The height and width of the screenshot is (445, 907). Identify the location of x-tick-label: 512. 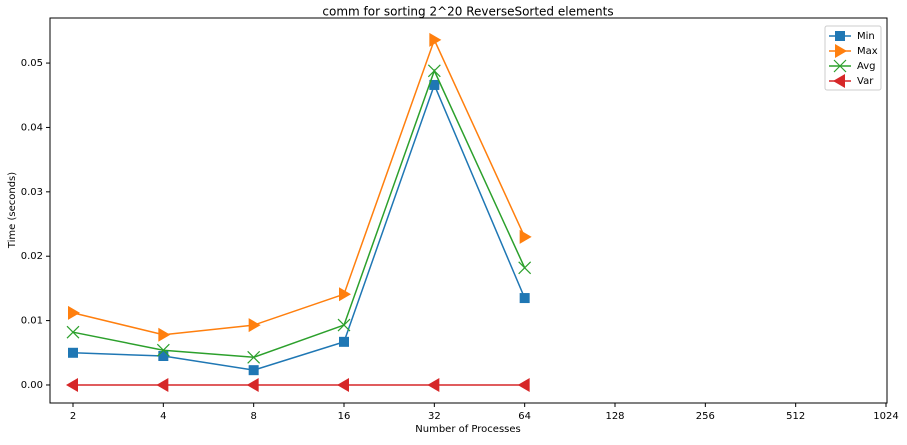
(795, 416).